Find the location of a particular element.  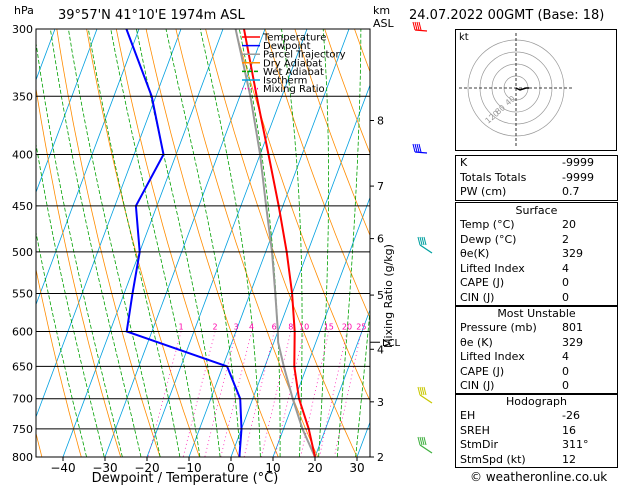

legend-label: Dry Adiabat is located at coordinates (292, 63).